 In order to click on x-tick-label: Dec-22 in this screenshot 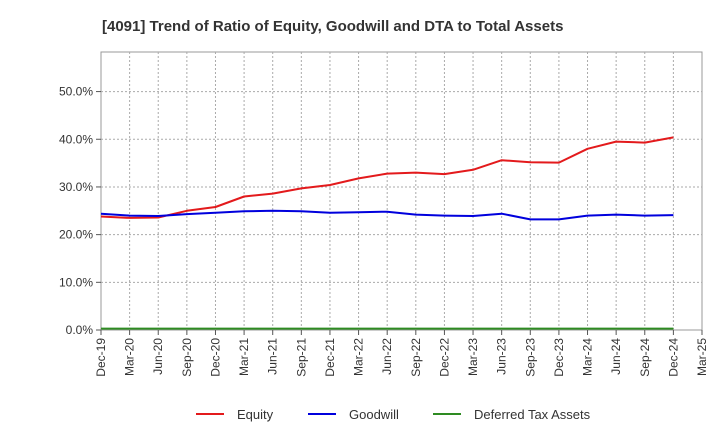, I will do `click(444, 357)`.